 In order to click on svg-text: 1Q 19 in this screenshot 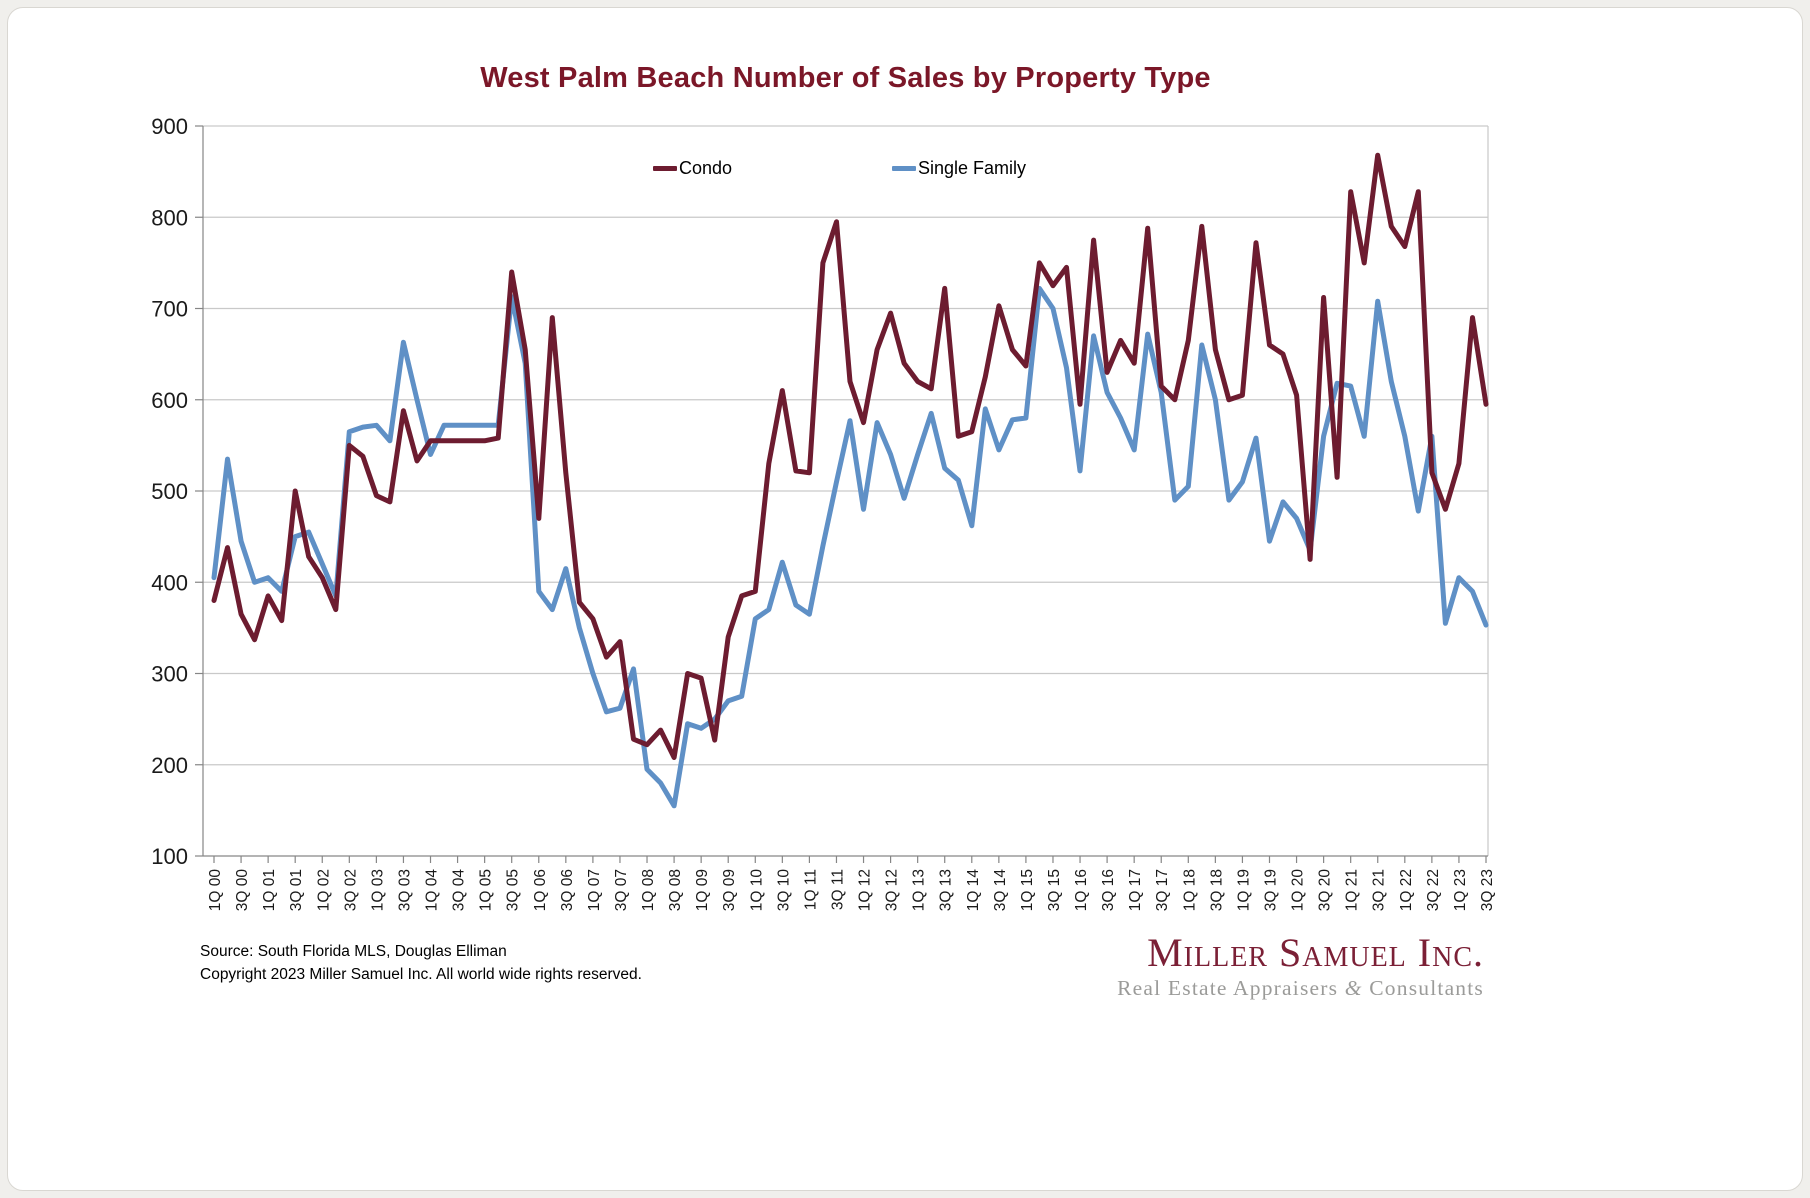, I will do `click(1243, 890)`.